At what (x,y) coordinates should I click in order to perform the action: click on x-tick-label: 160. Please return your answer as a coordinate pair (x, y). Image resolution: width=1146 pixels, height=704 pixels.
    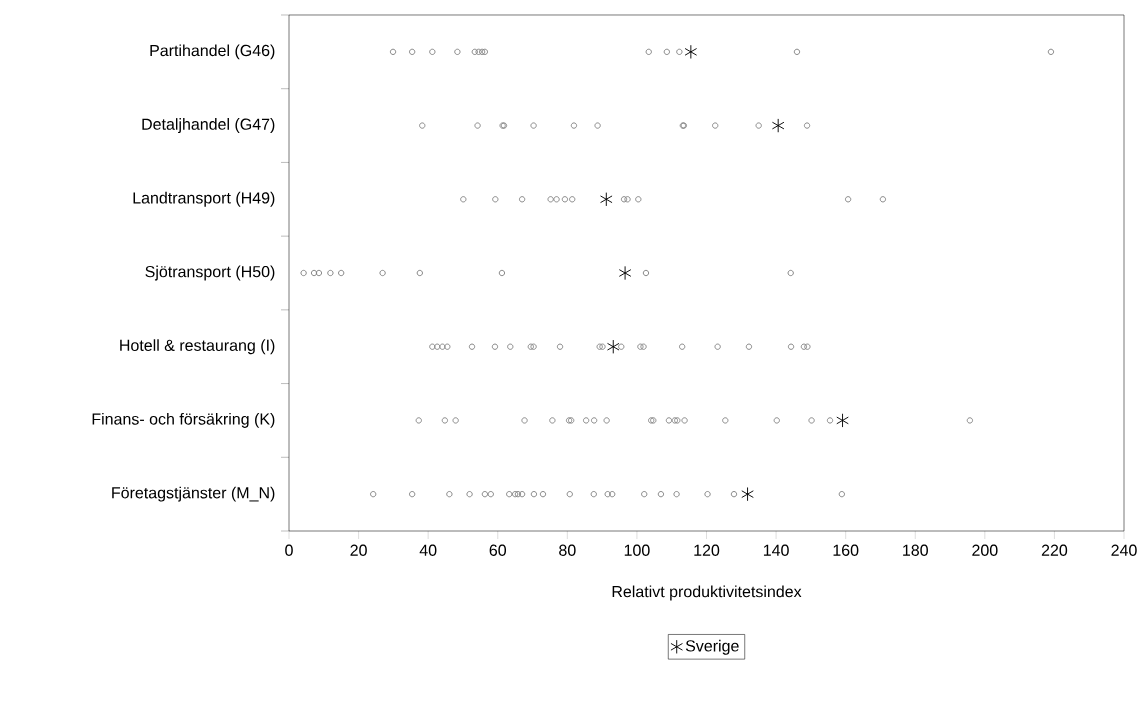
    Looking at the image, I should click on (846, 550).